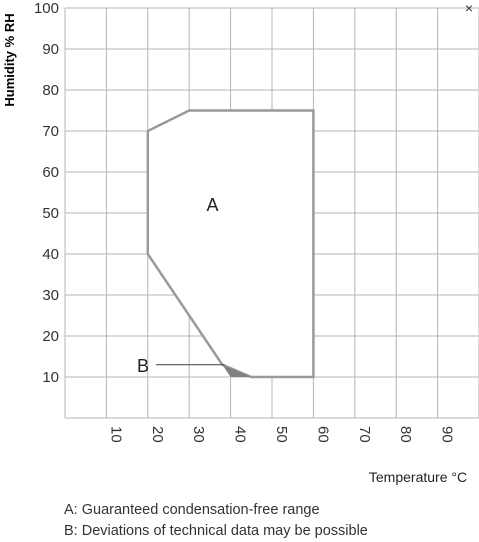 The image size is (479, 542). I want to click on close-icon: ×, so click(469, 8).